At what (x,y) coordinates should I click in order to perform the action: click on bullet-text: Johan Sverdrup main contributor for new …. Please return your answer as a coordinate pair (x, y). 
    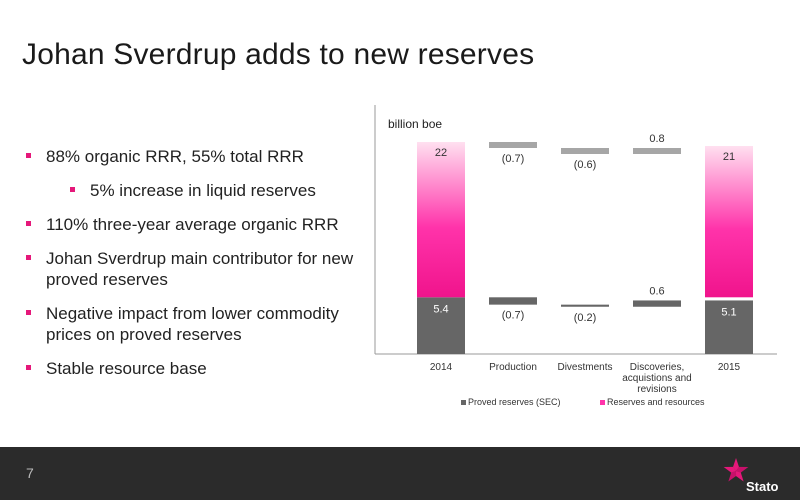
    Looking at the image, I should click on (200, 269).